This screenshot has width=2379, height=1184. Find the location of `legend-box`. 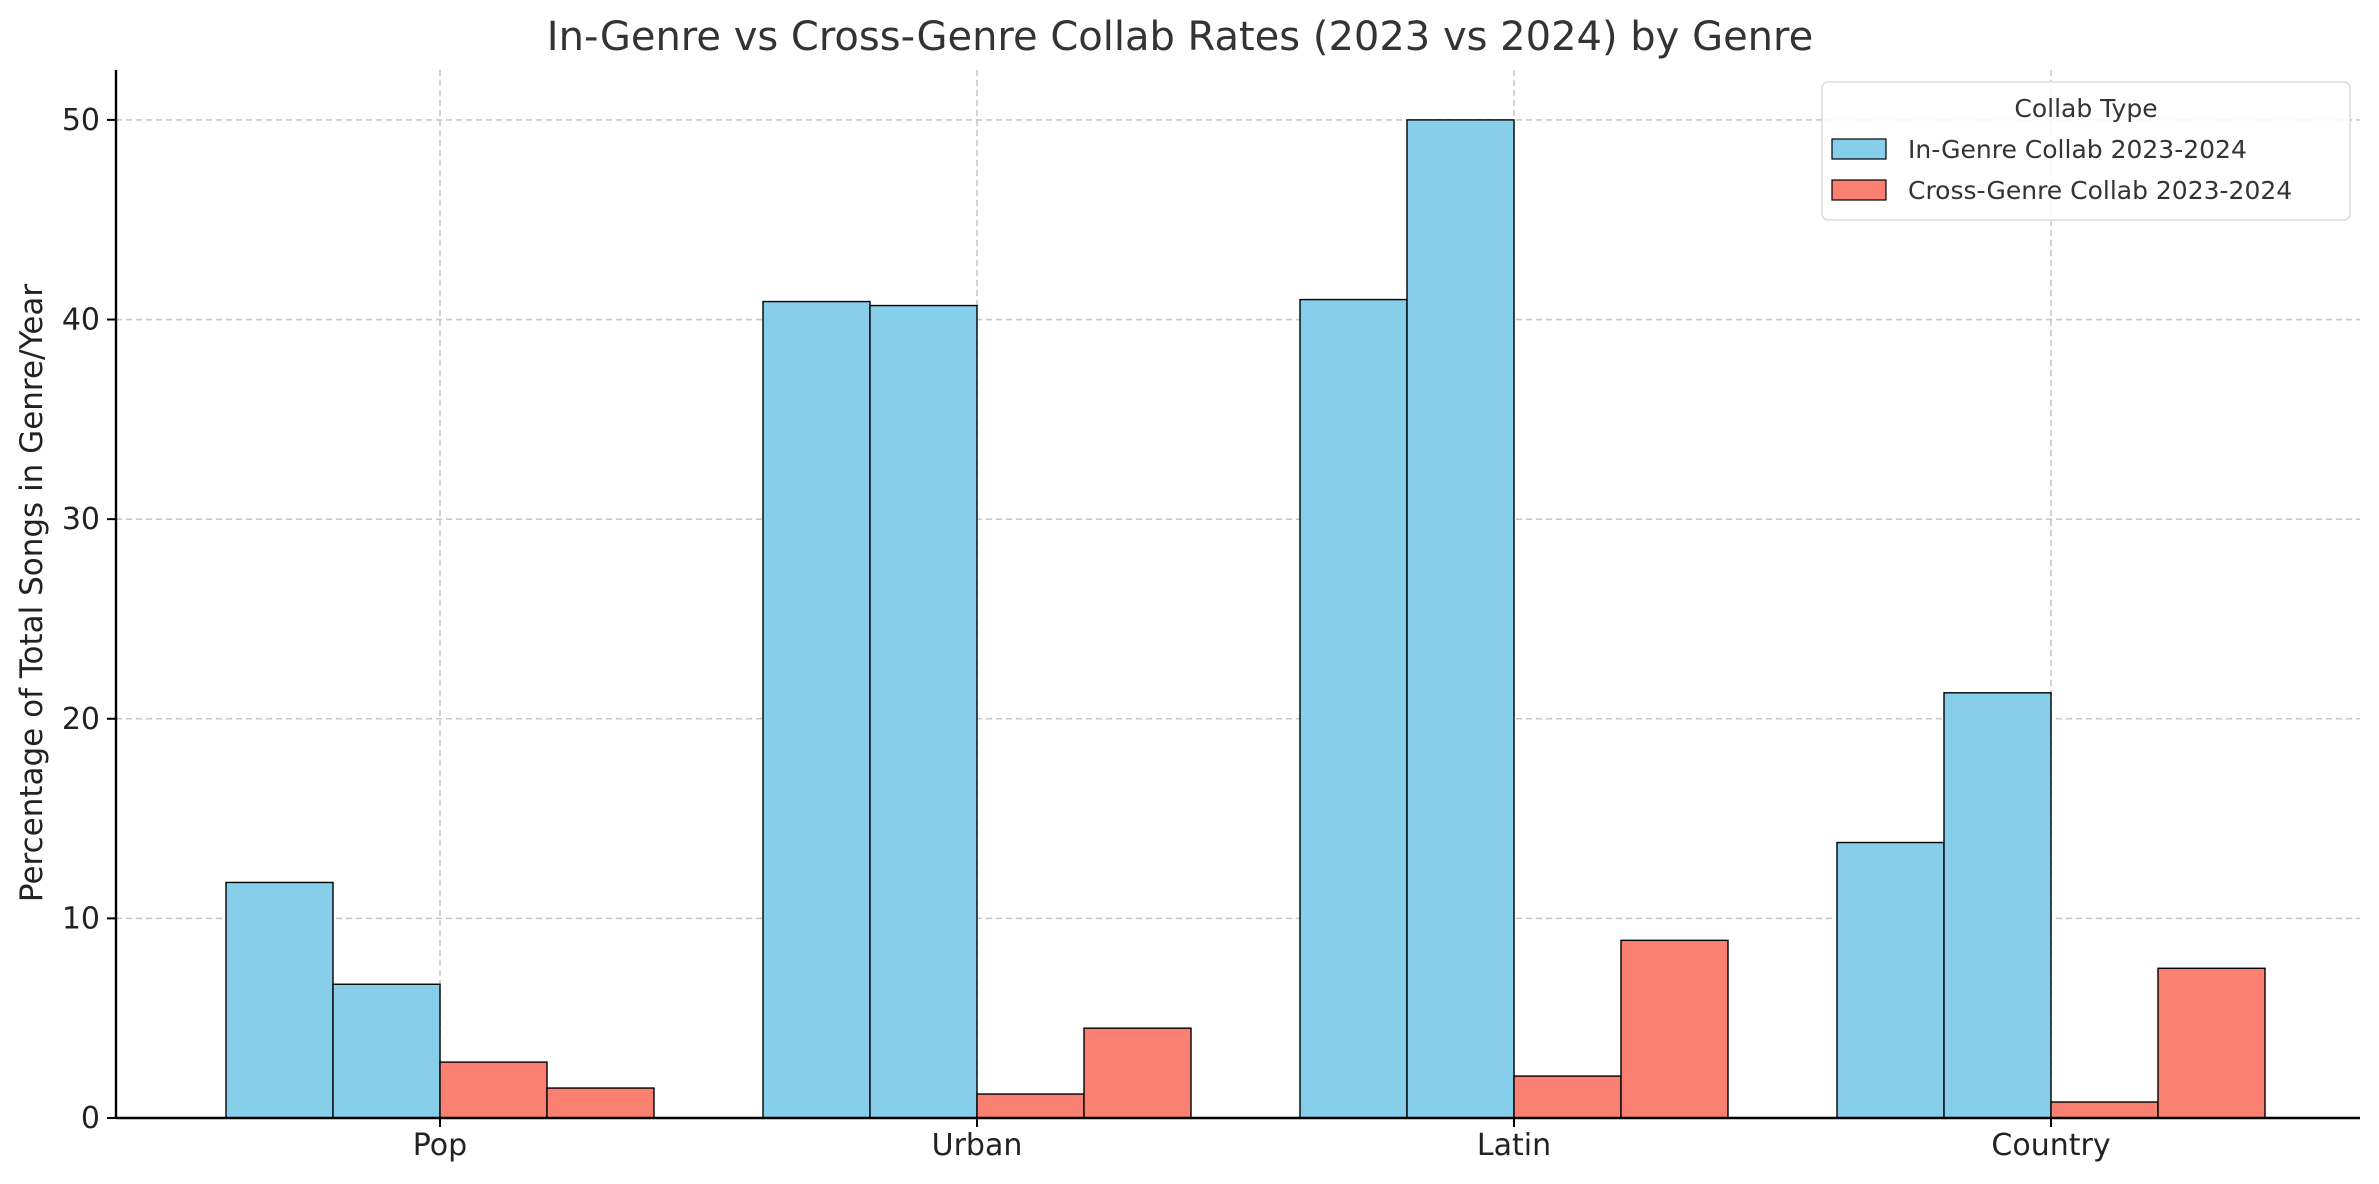

legend-box is located at coordinates (2086, 151).